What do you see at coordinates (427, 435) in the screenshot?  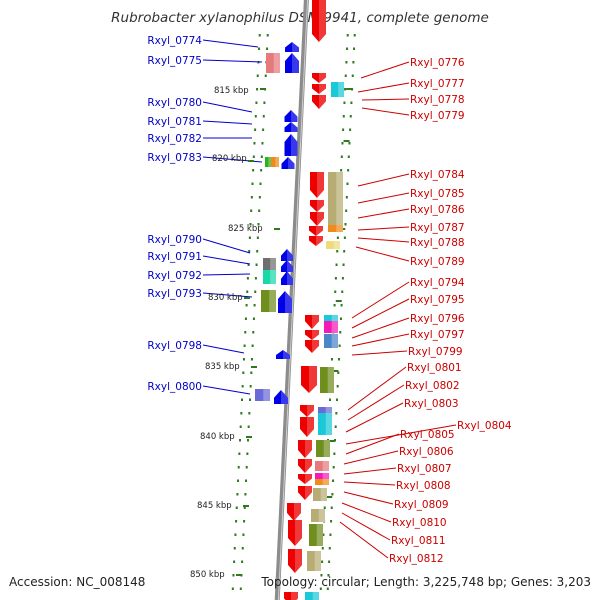 I see `gene-label-right: Rxyl_0805` at bounding box center [427, 435].